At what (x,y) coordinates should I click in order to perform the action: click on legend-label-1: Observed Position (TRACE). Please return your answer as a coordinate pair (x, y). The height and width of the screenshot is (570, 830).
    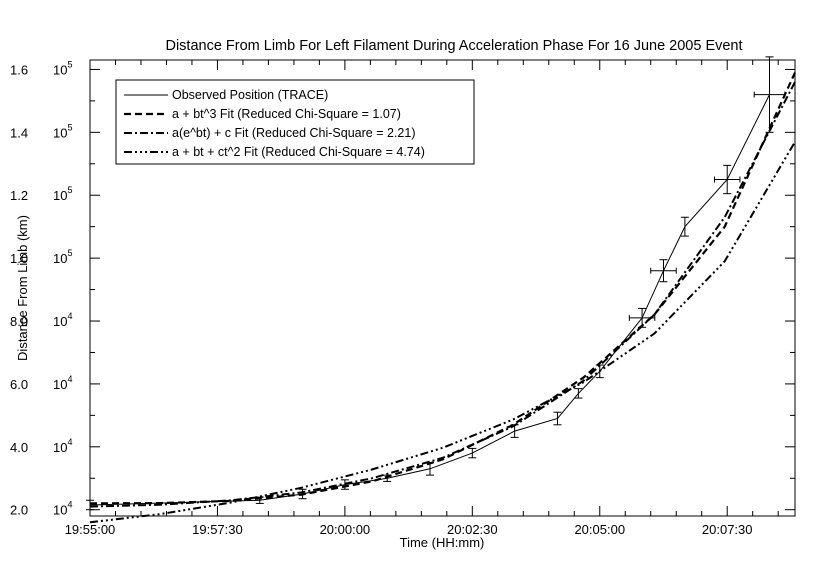
    Looking at the image, I should click on (250, 95).